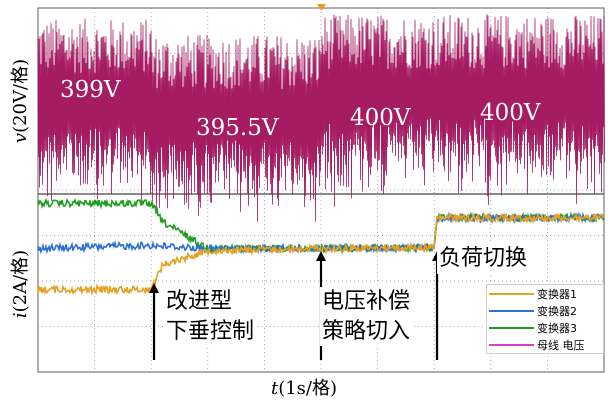 The image size is (608, 409). Describe the element at coordinates (237, 128) in the screenshot. I see `voltage-value-label: 395.5V` at that location.